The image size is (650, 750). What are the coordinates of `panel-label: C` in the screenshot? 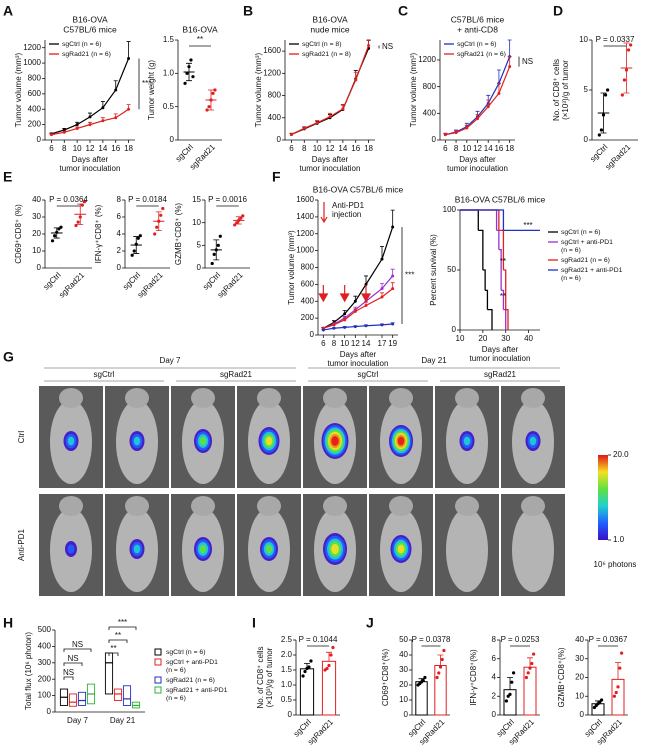 It's located at (403, 11).